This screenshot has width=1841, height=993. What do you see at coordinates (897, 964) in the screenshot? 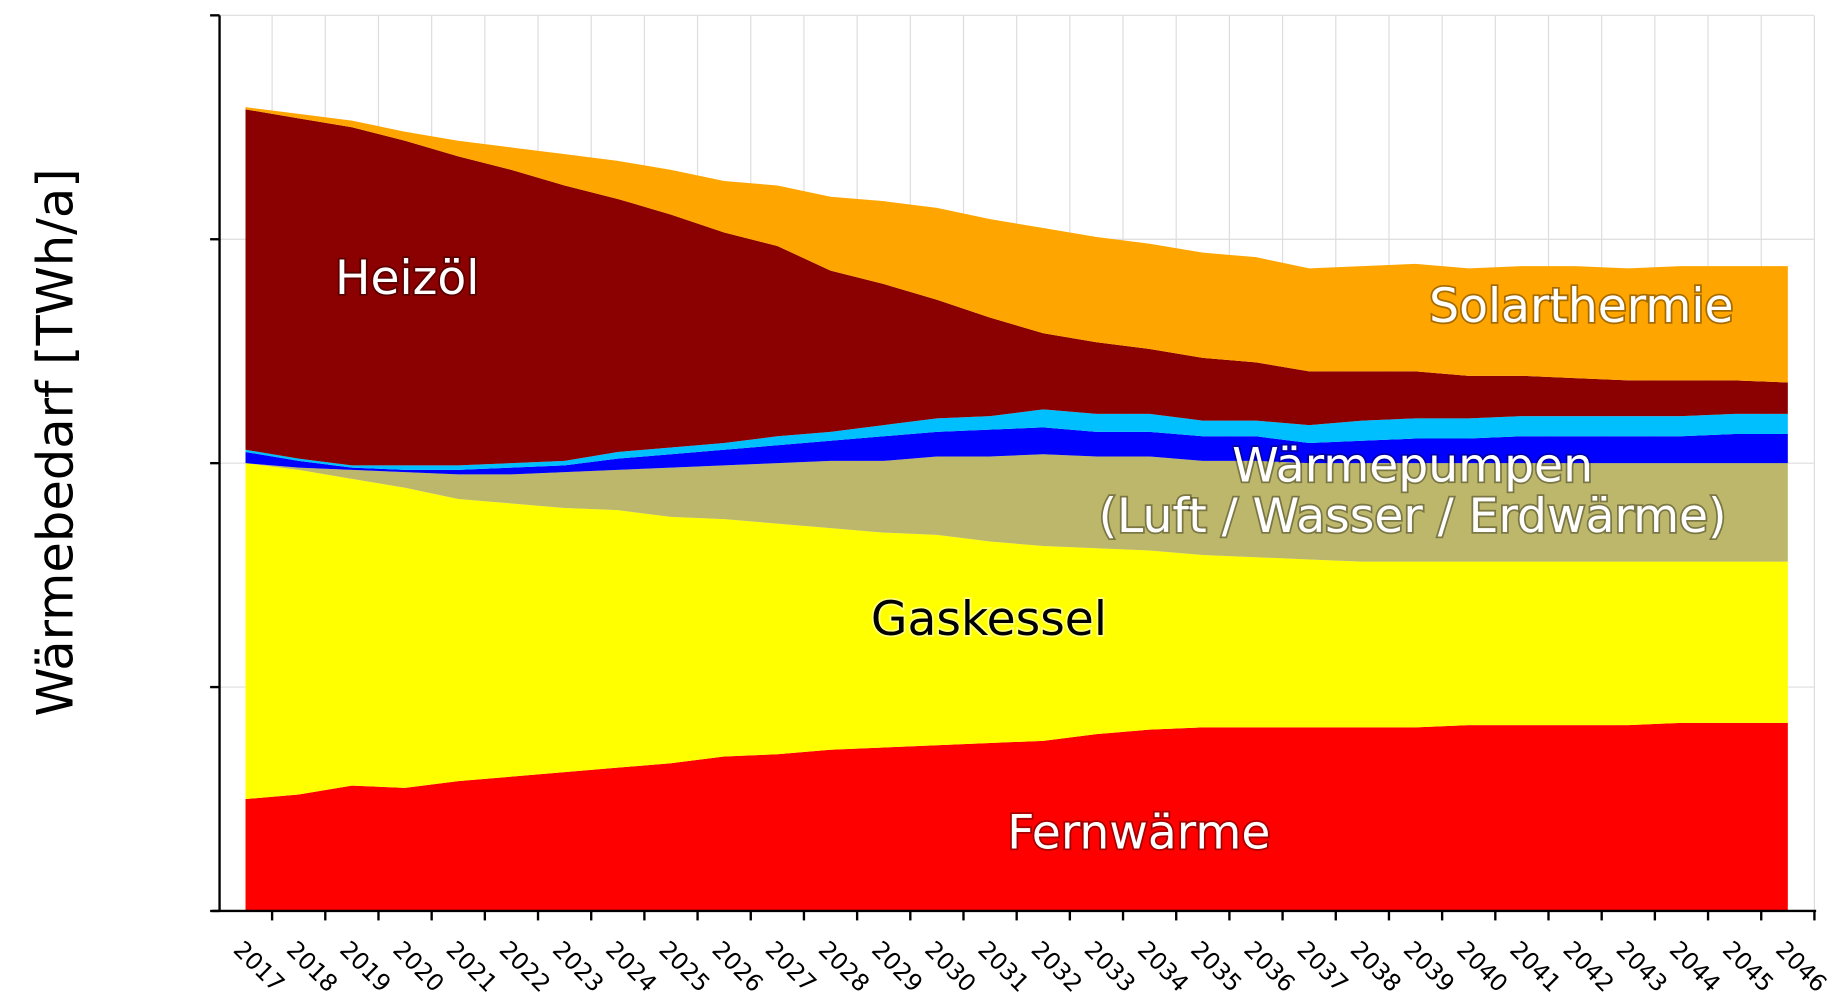
I see `x-tick-label: 2029` at bounding box center [897, 964].